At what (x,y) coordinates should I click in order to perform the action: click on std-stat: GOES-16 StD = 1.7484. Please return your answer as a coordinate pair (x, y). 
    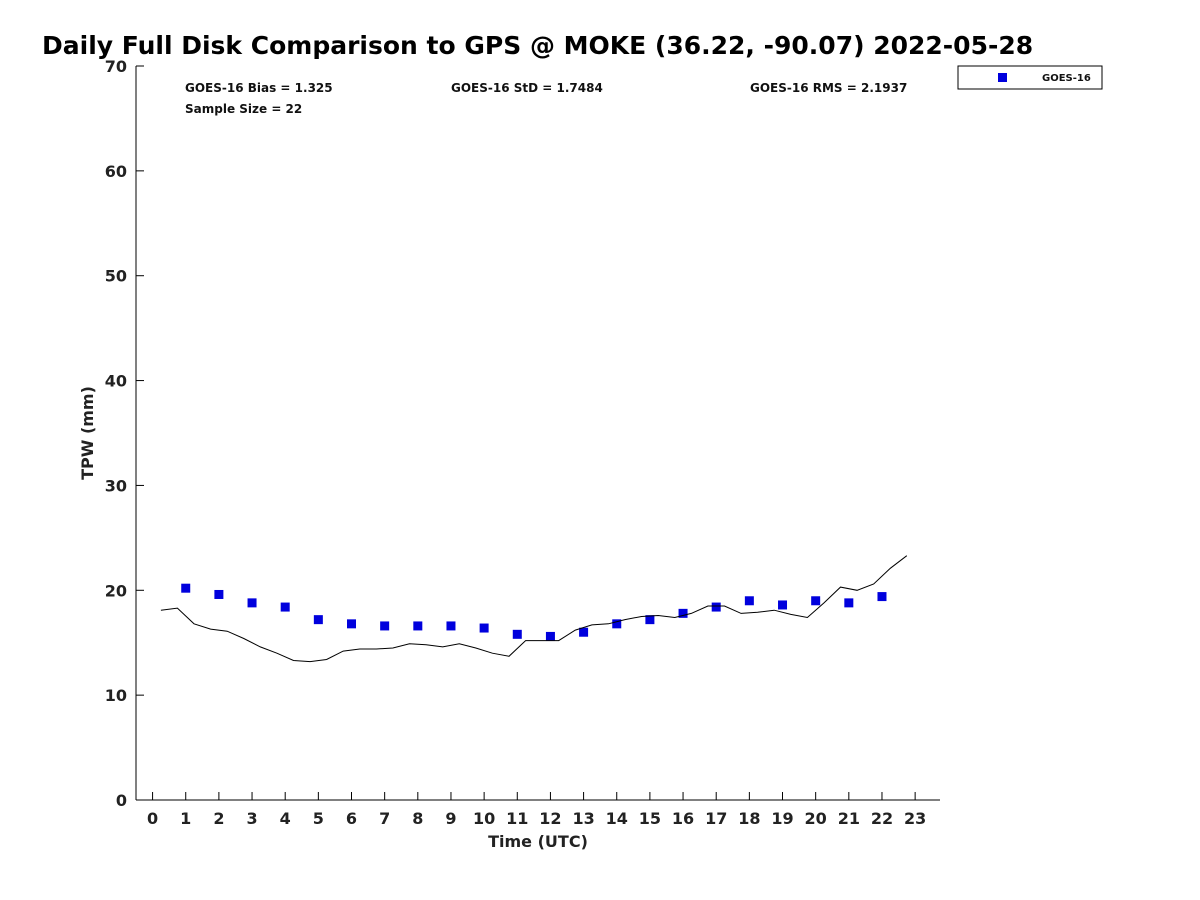
    Looking at the image, I should click on (527, 88).